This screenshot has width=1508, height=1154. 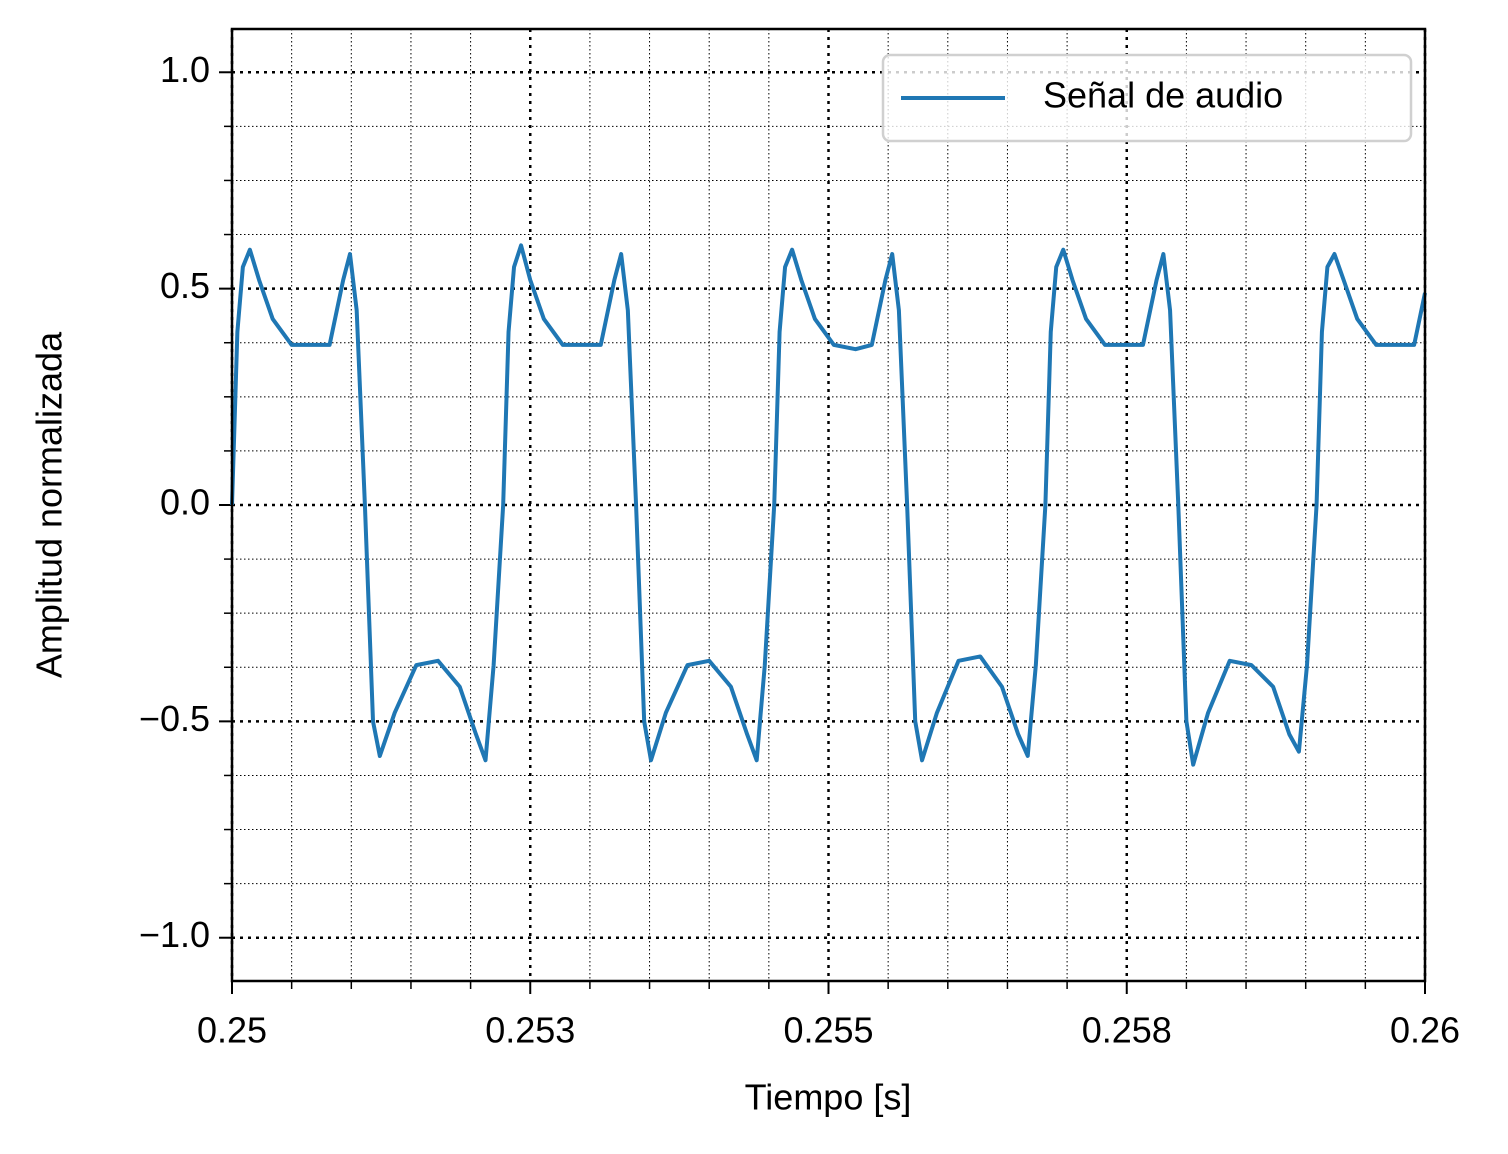 What do you see at coordinates (1425, 1030) in the screenshot?
I see `x-tick-label: 0.26` at bounding box center [1425, 1030].